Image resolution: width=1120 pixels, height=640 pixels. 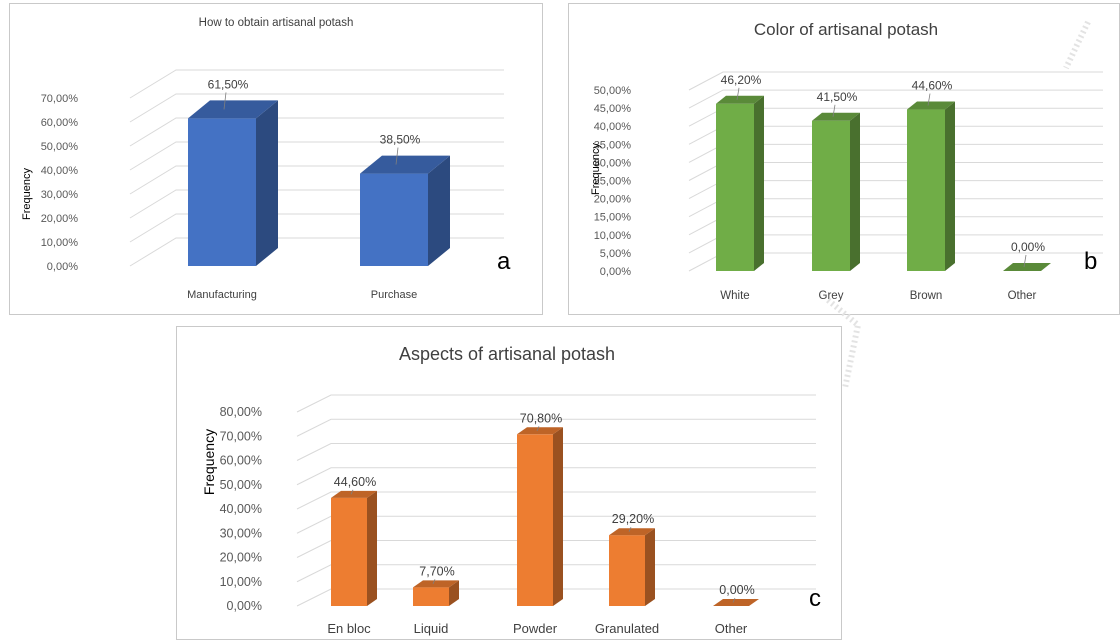 I want to click on data-label-b-0: 46,20%, so click(x=741, y=80).